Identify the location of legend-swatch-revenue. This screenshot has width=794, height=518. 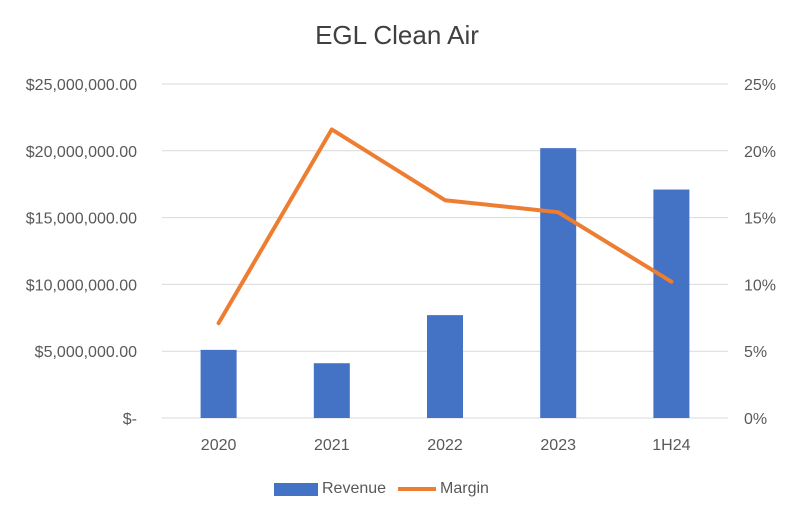
(296, 489).